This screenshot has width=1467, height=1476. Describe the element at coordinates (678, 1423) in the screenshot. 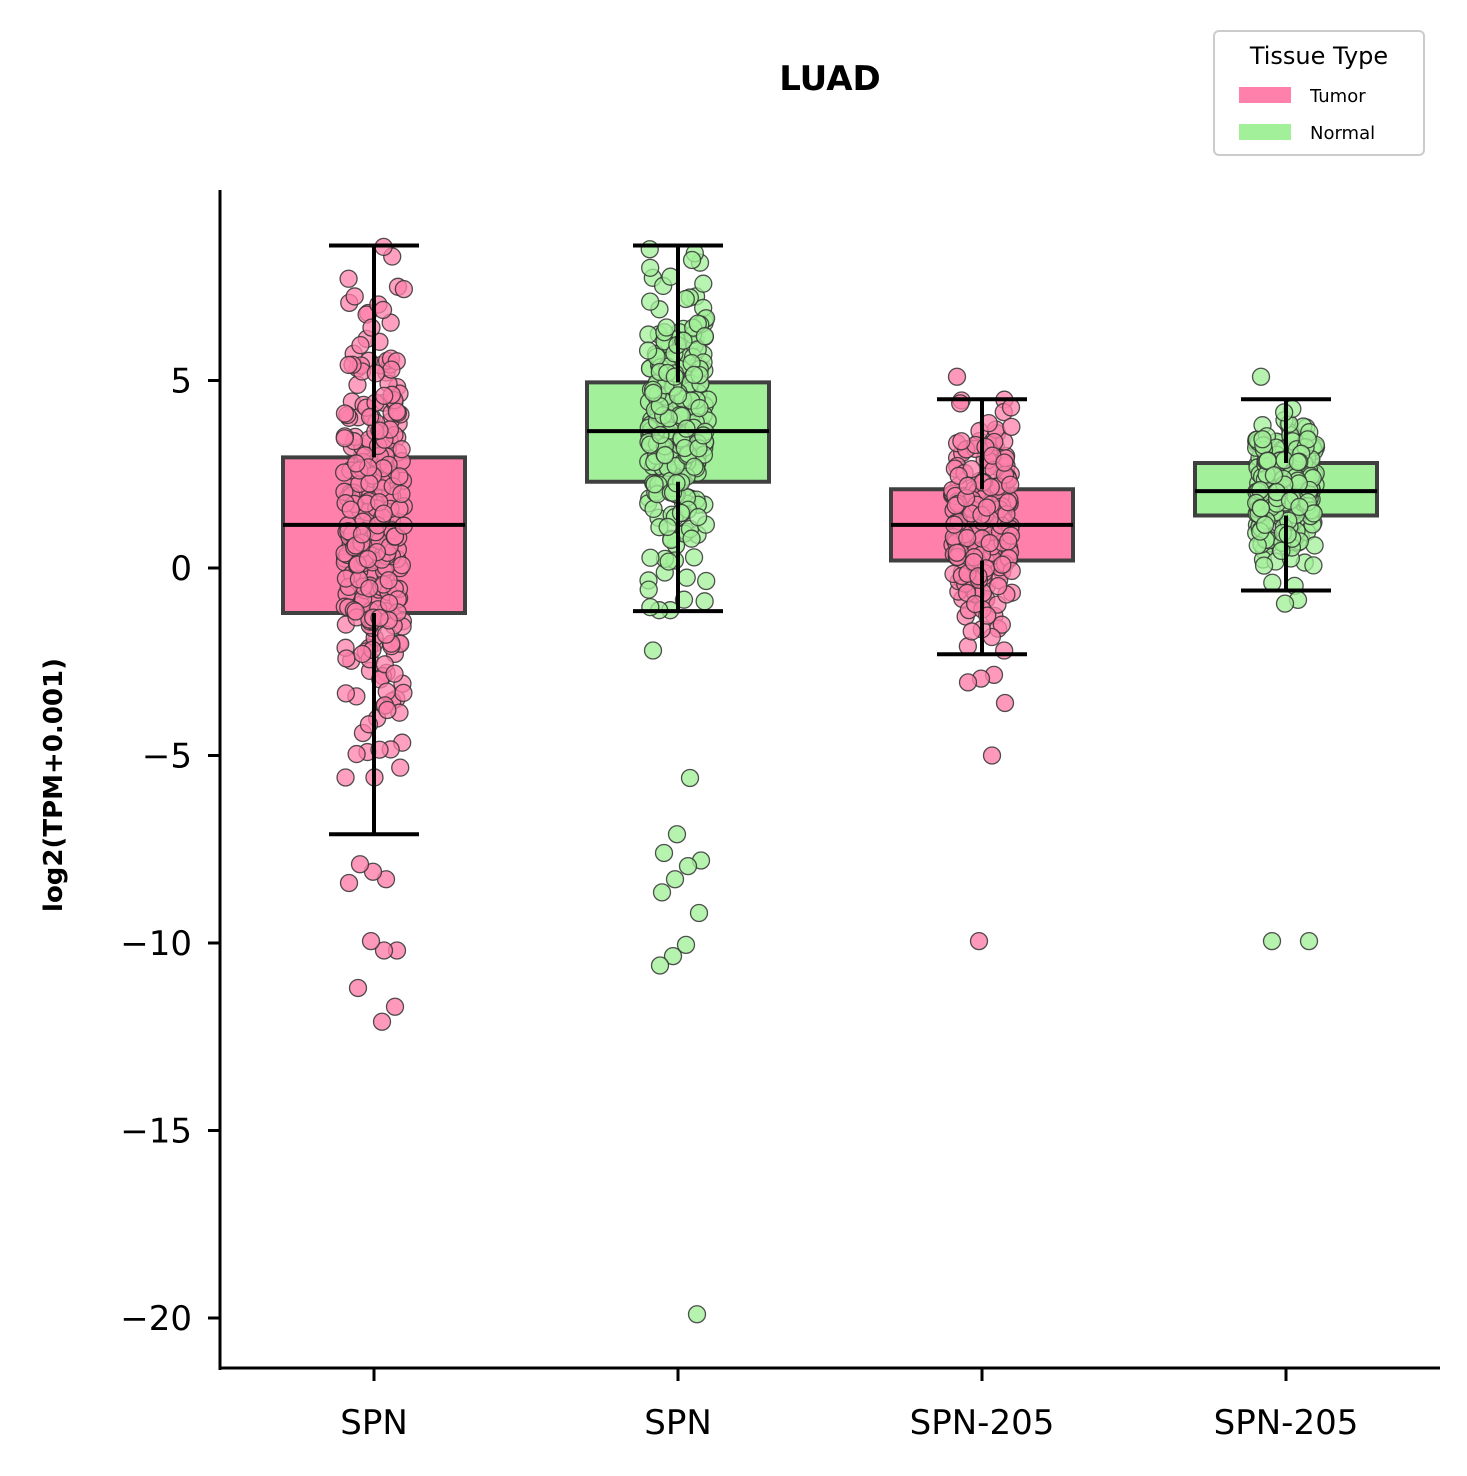

I see `x-tick-label: SPN` at that location.